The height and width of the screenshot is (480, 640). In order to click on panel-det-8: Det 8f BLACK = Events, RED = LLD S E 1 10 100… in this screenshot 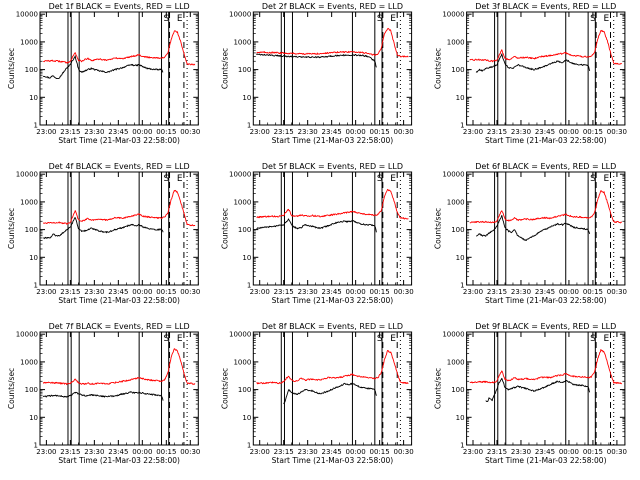, I will do `click(316, 393)`.